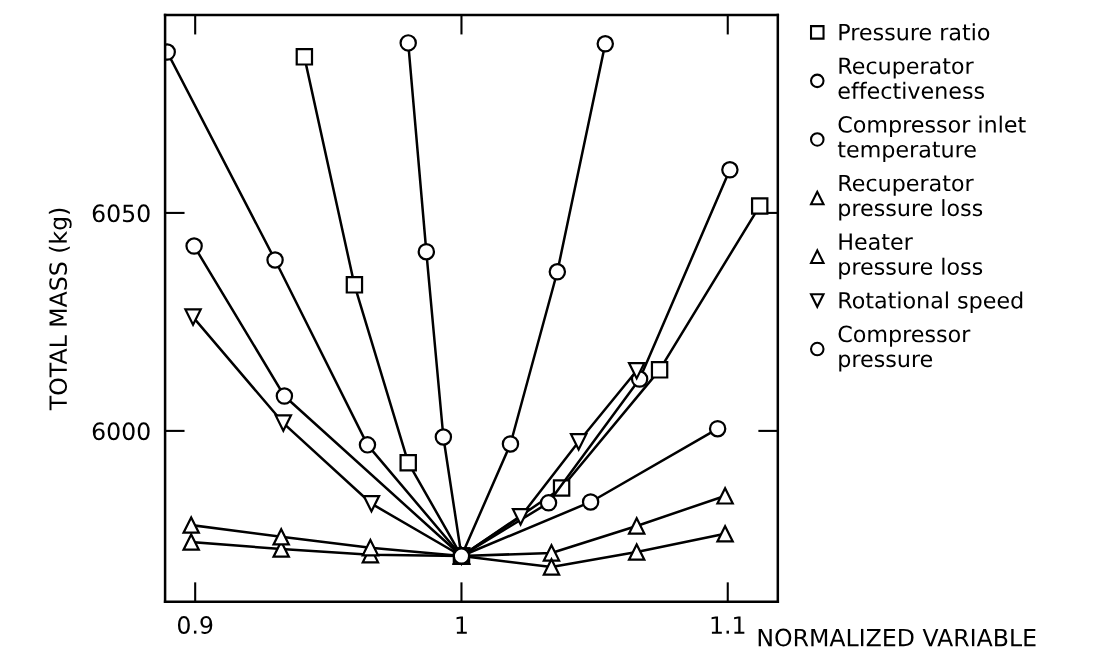 The image size is (1108, 652). What do you see at coordinates (931, 138) in the screenshot?
I see `legend-label: Compressor inlet temperature` at bounding box center [931, 138].